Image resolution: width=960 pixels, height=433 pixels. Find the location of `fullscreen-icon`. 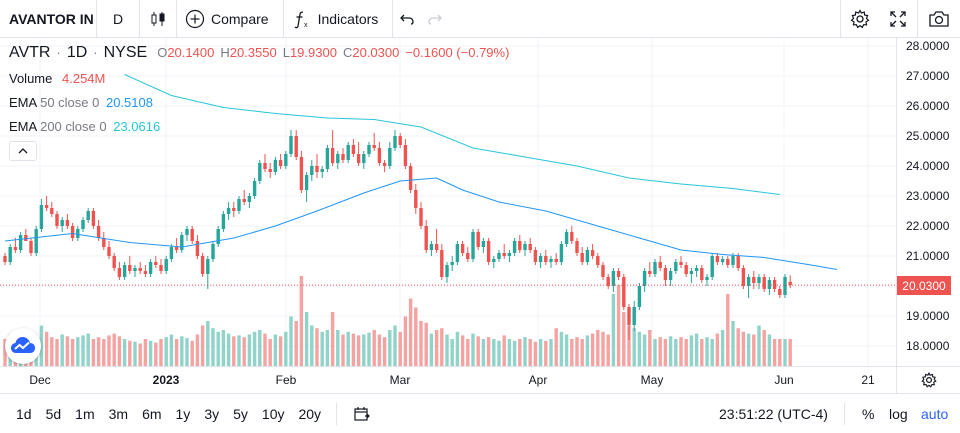

fullscreen-icon is located at coordinates (898, 19).